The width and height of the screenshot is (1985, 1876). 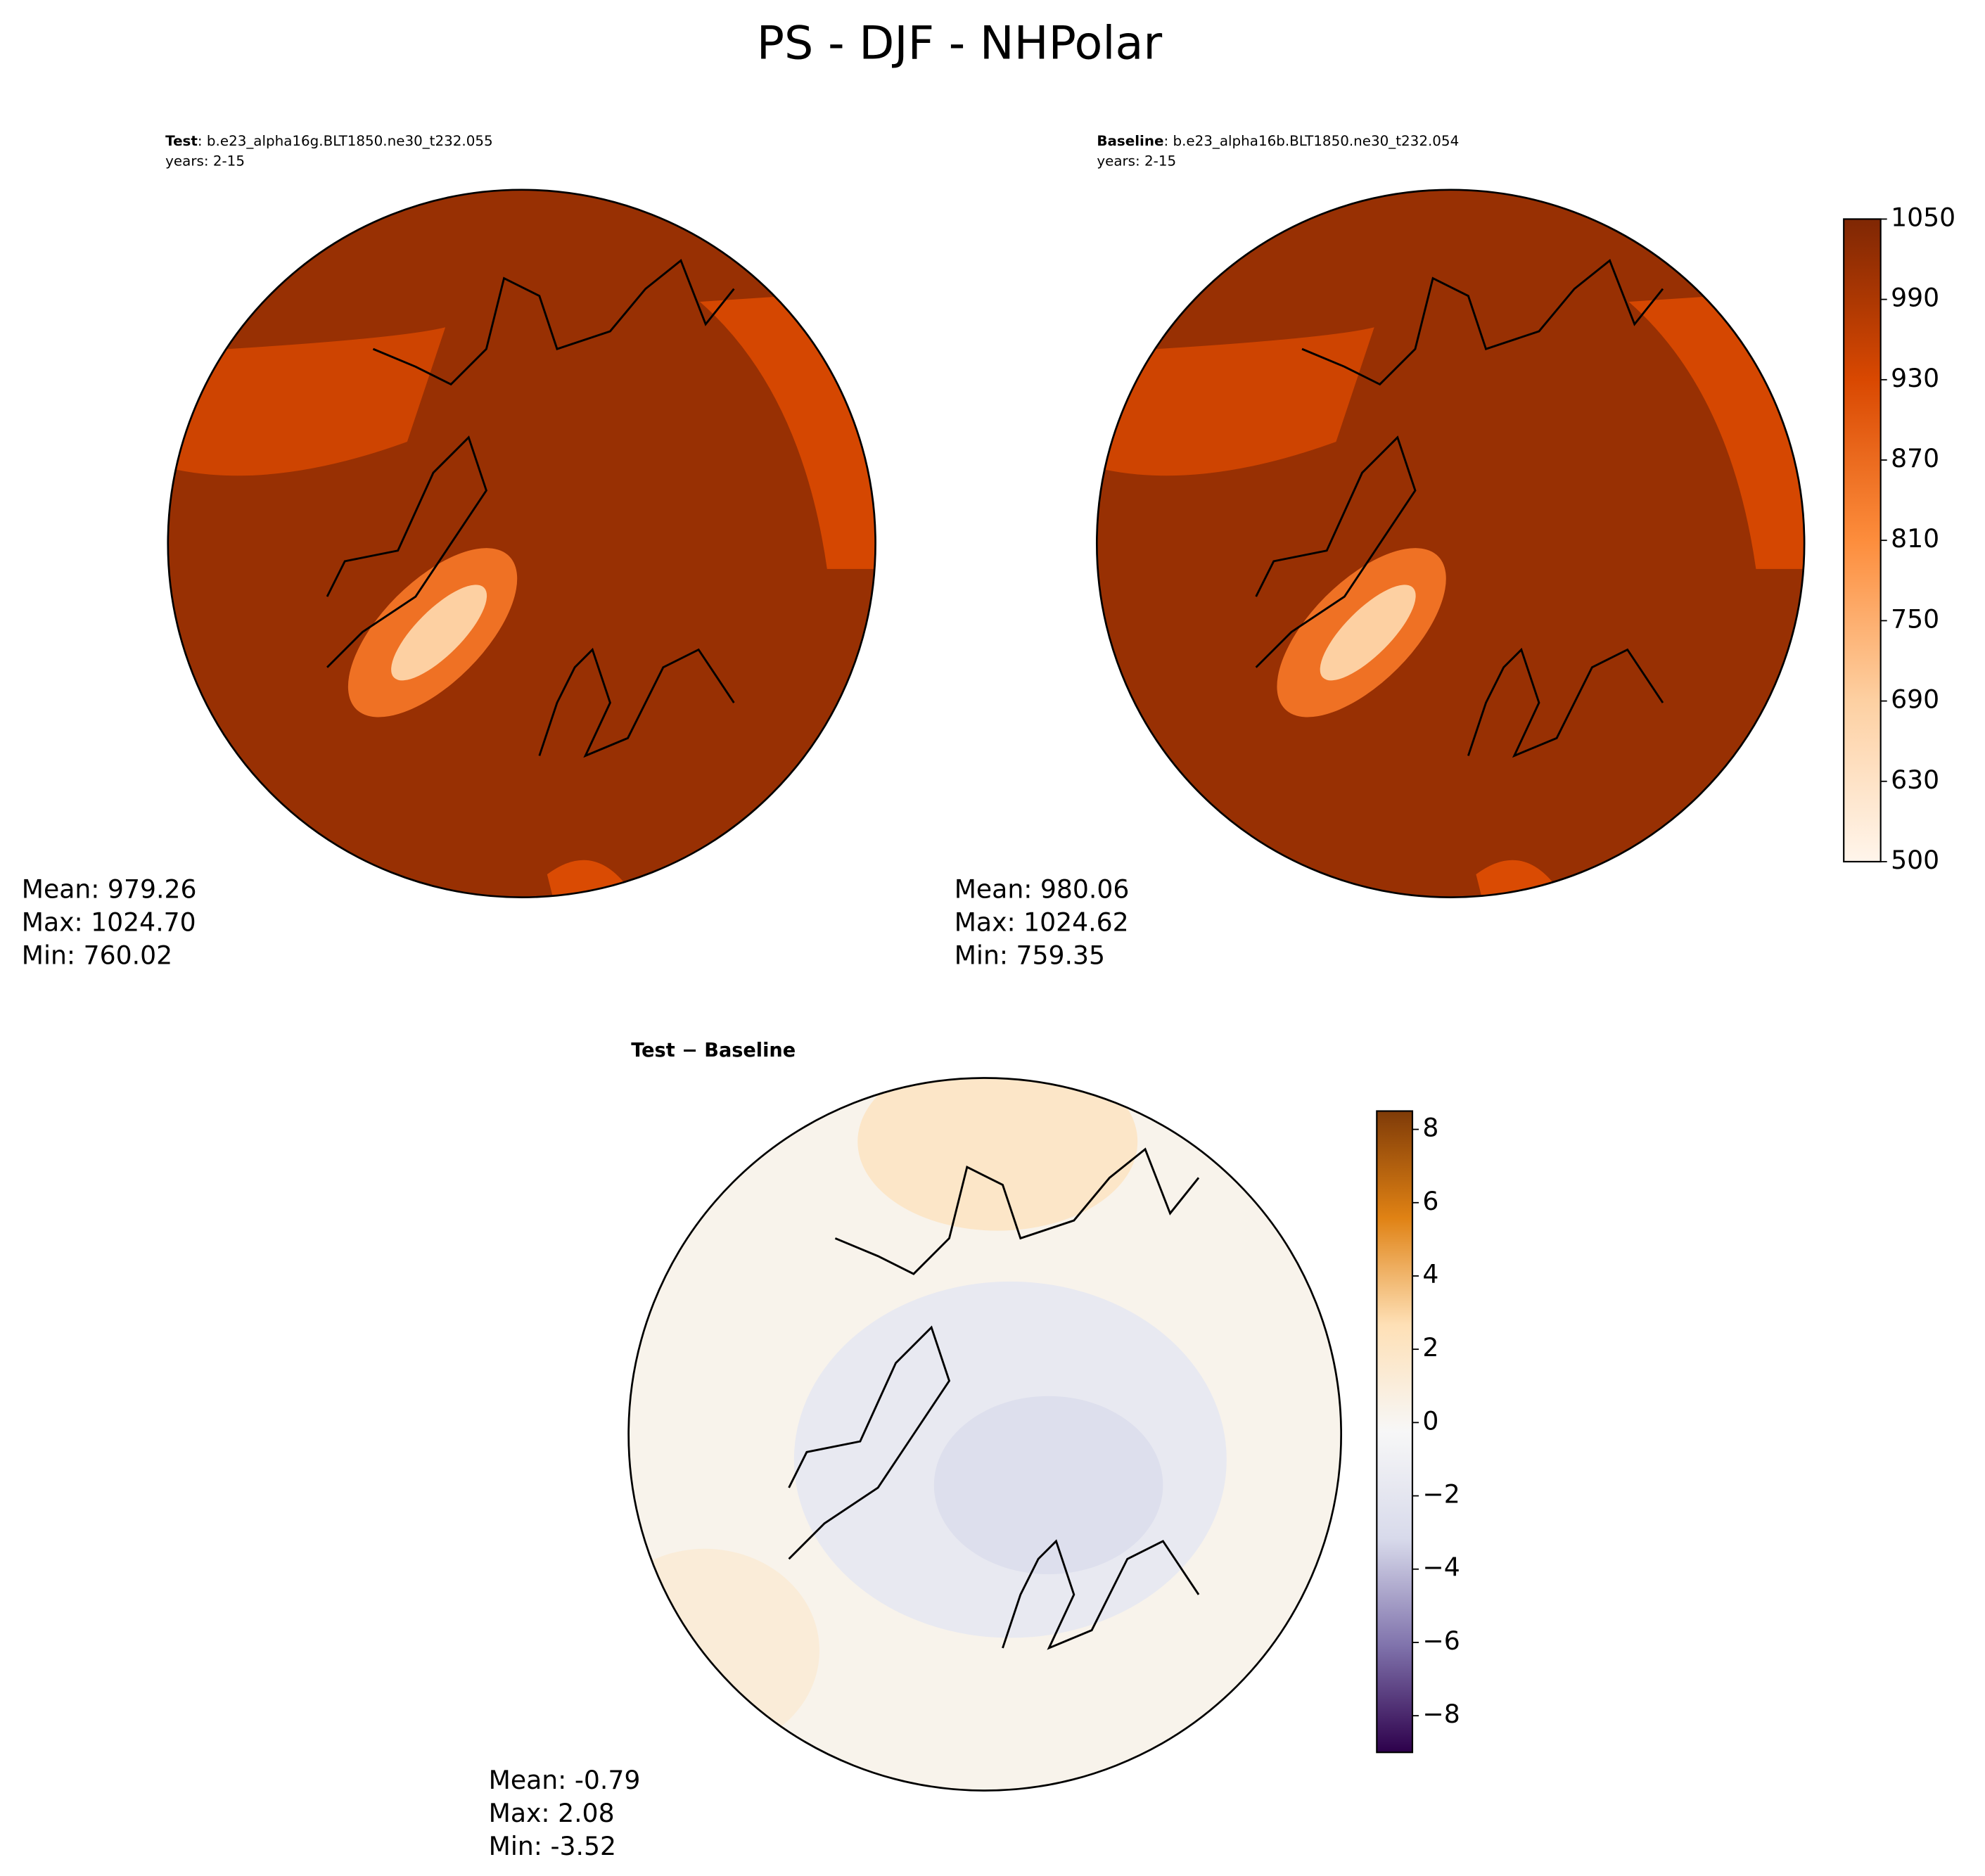 I want to click on colorbar-tick-label: 870, so click(x=1915, y=458).